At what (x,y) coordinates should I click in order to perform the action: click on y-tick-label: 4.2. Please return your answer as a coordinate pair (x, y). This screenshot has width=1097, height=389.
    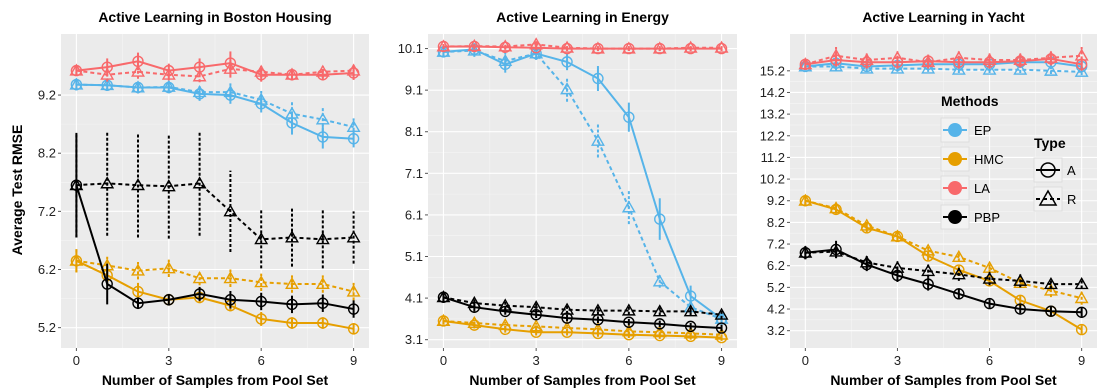
    Looking at the image, I should click on (776, 309).